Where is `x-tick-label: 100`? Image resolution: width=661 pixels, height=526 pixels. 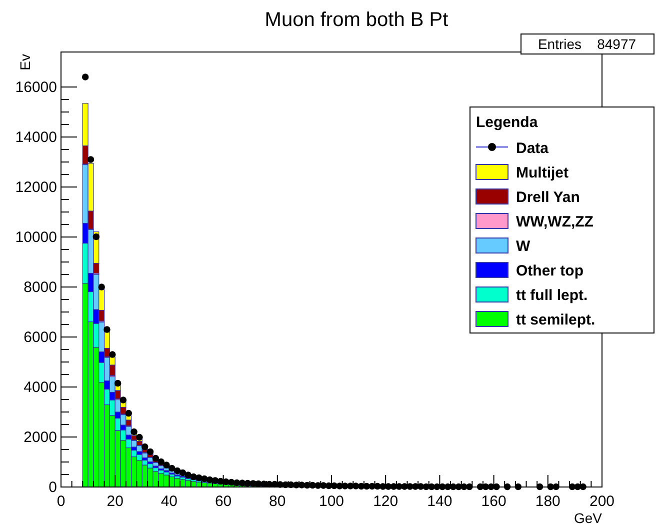 x-tick-label: 100 is located at coordinates (331, 501).